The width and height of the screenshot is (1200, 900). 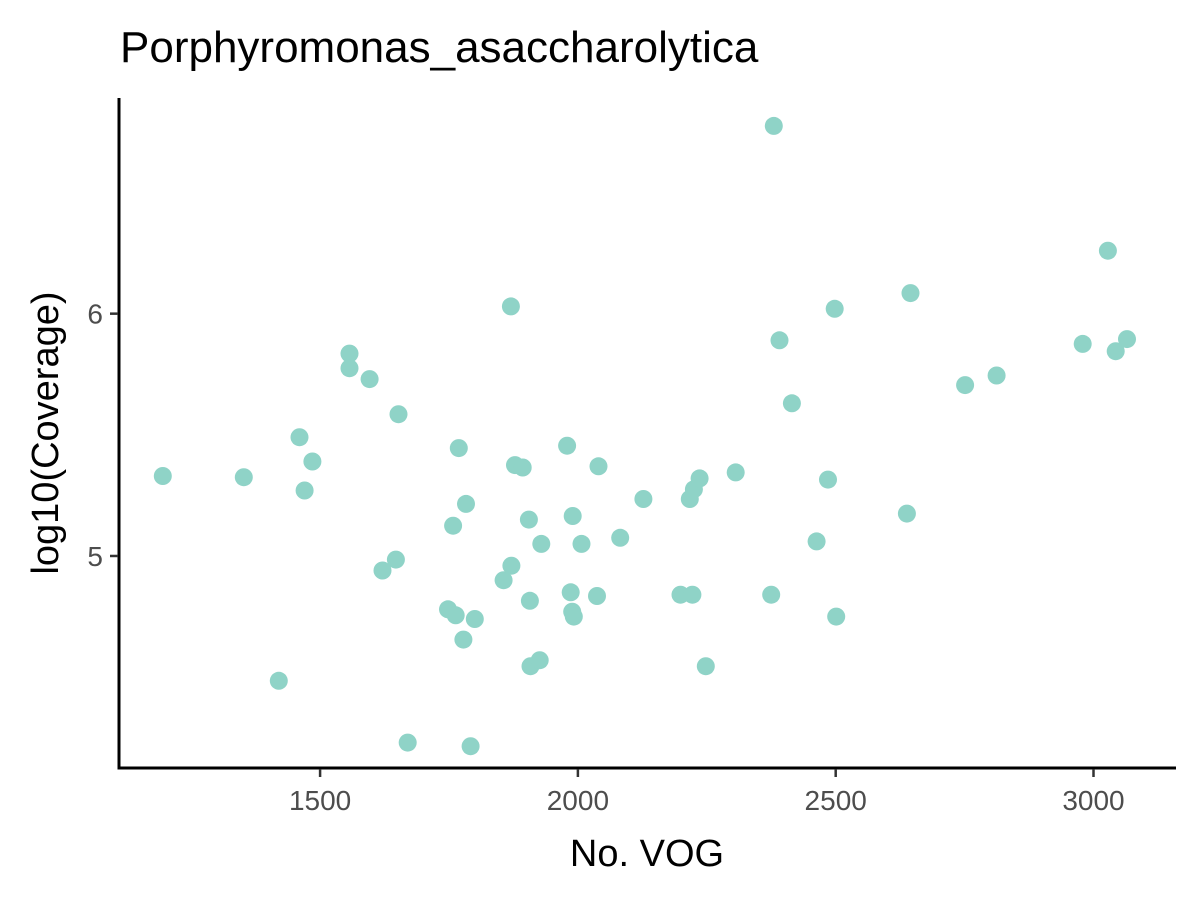 I want to click on x-axis-title: No. VOG, so click(x=647, y=854).